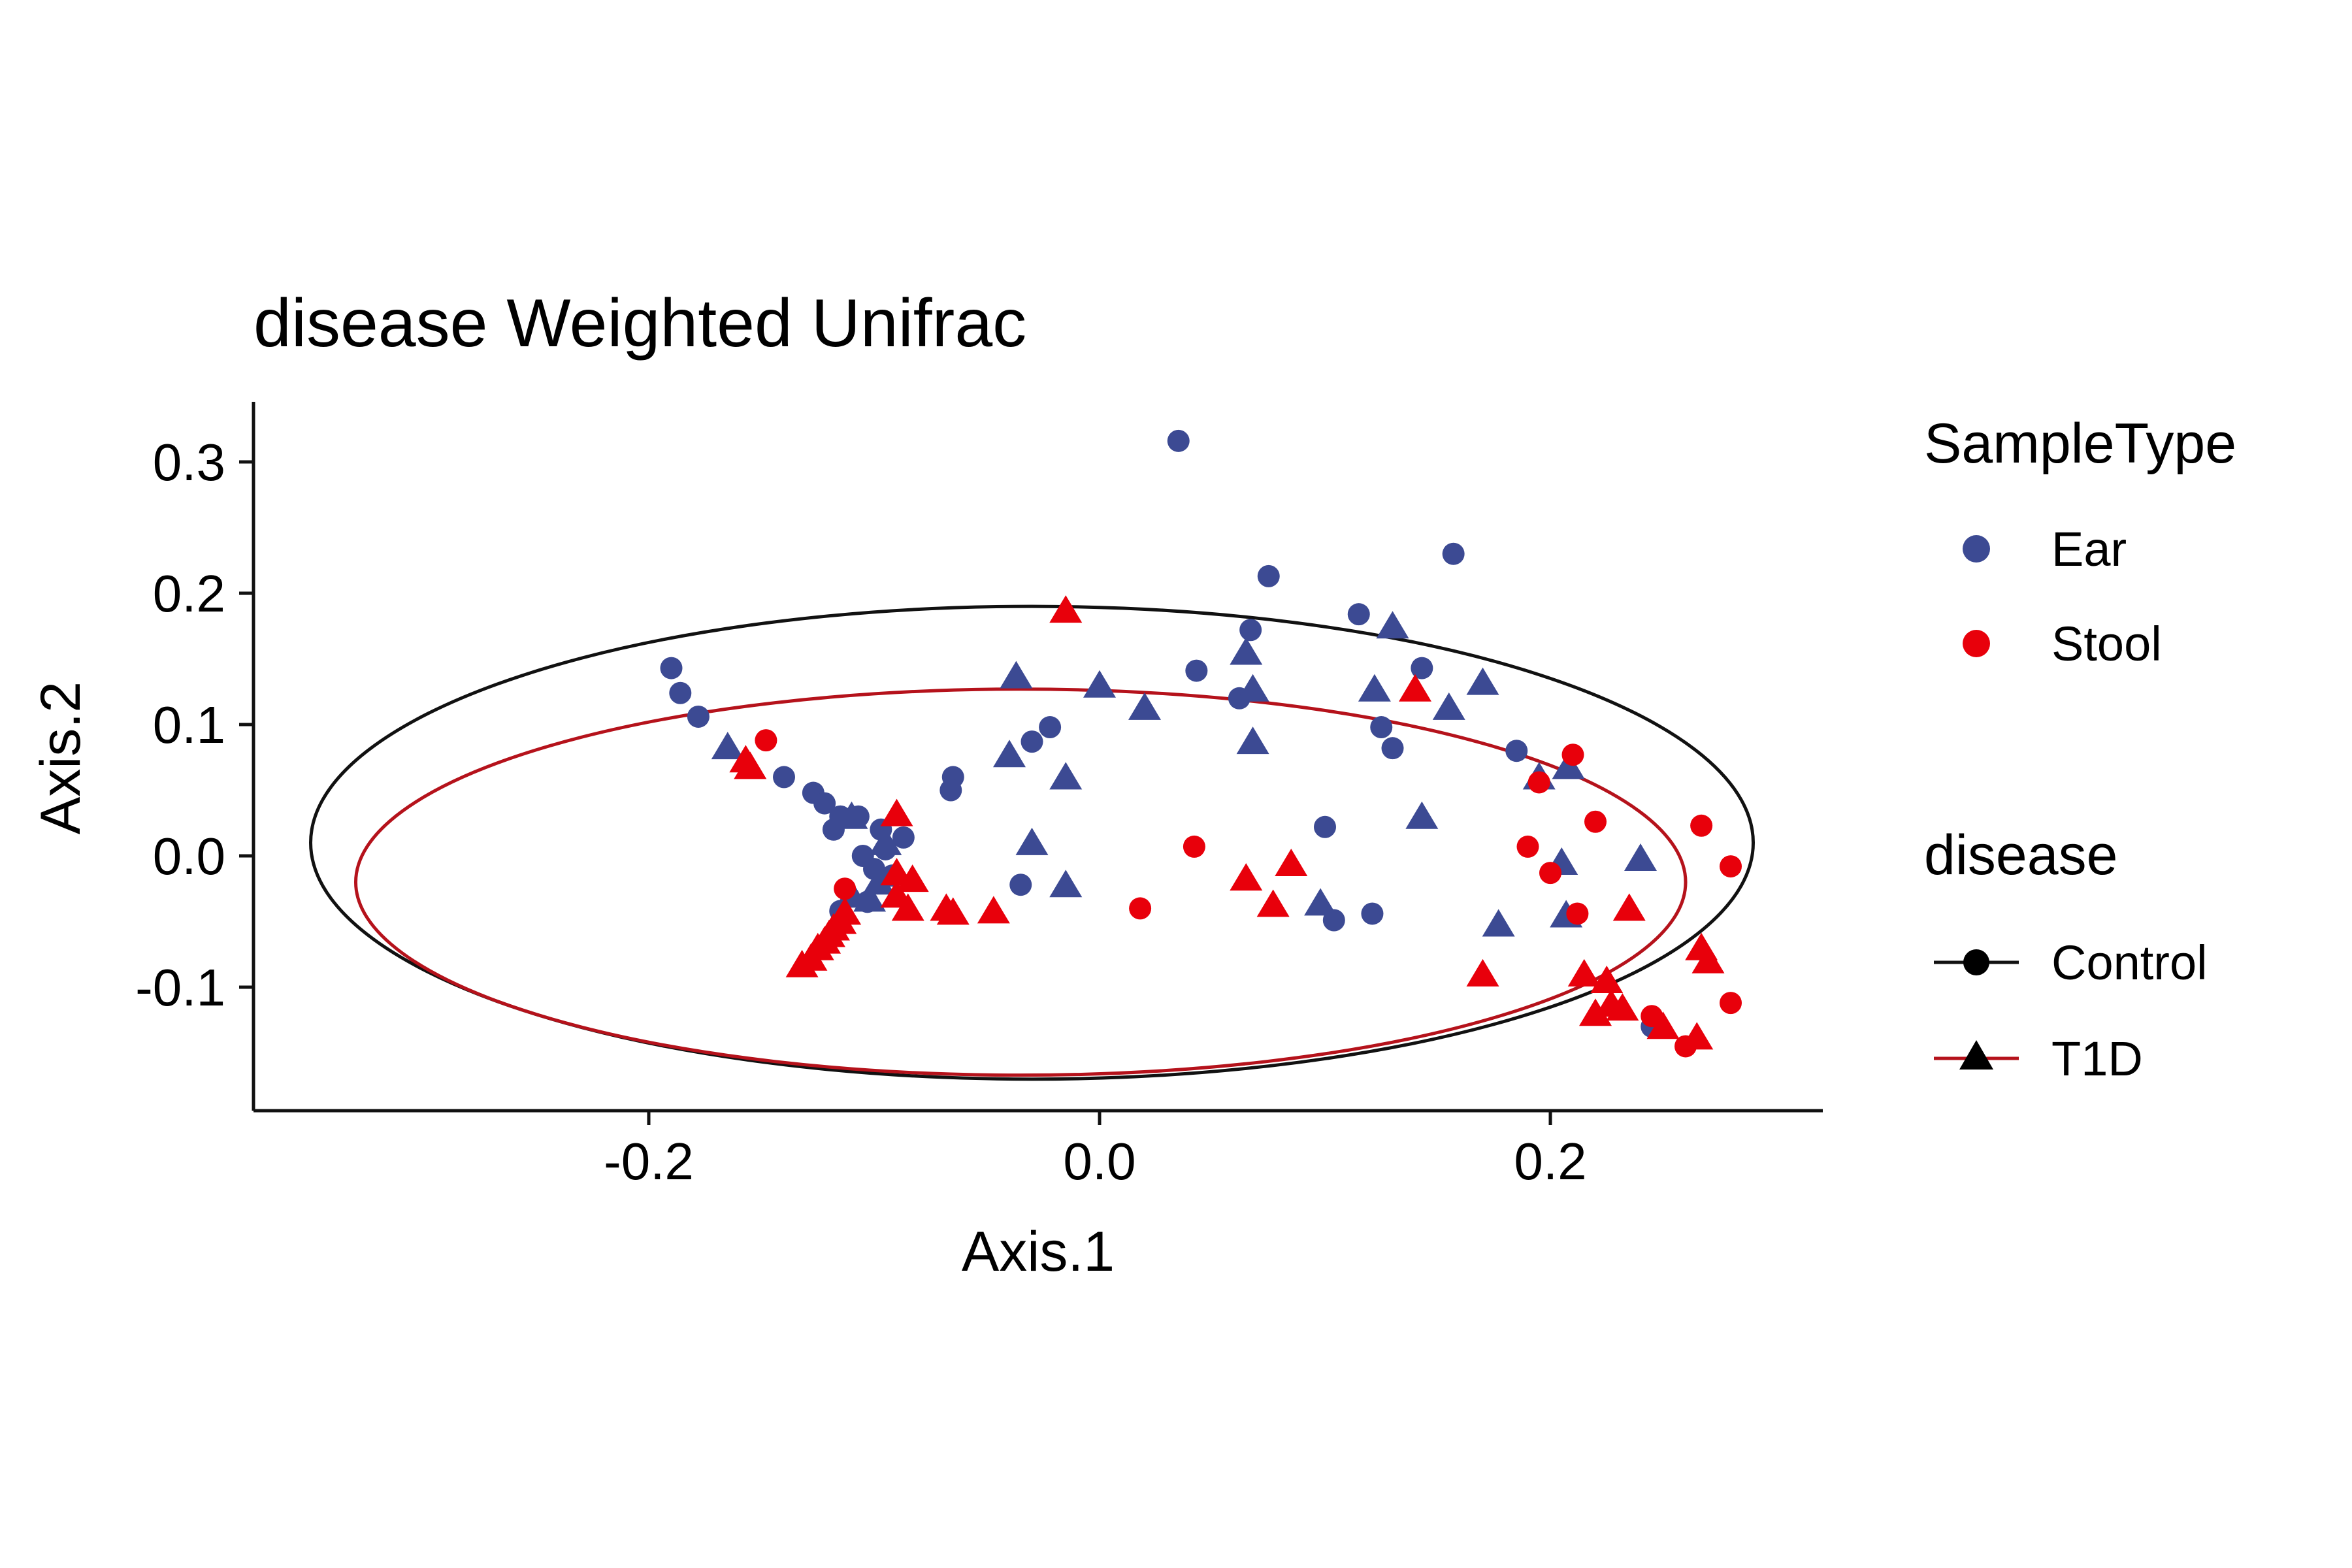 The height and width of the screenshot is (1568, 2352). I want to click on chart-title: disease Weighted Unifrac, so click(639, 323).